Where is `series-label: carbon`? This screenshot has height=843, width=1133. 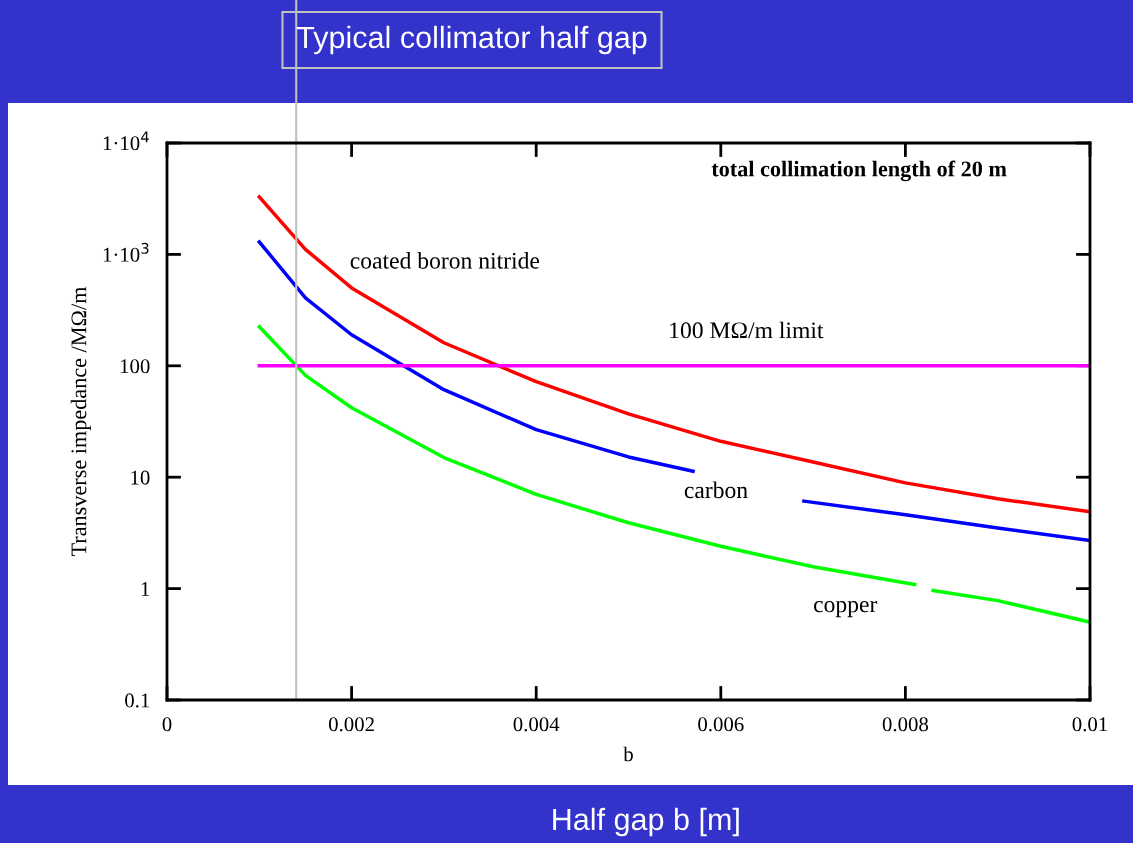
series-label: carbon is located at coordinates (716, 490).